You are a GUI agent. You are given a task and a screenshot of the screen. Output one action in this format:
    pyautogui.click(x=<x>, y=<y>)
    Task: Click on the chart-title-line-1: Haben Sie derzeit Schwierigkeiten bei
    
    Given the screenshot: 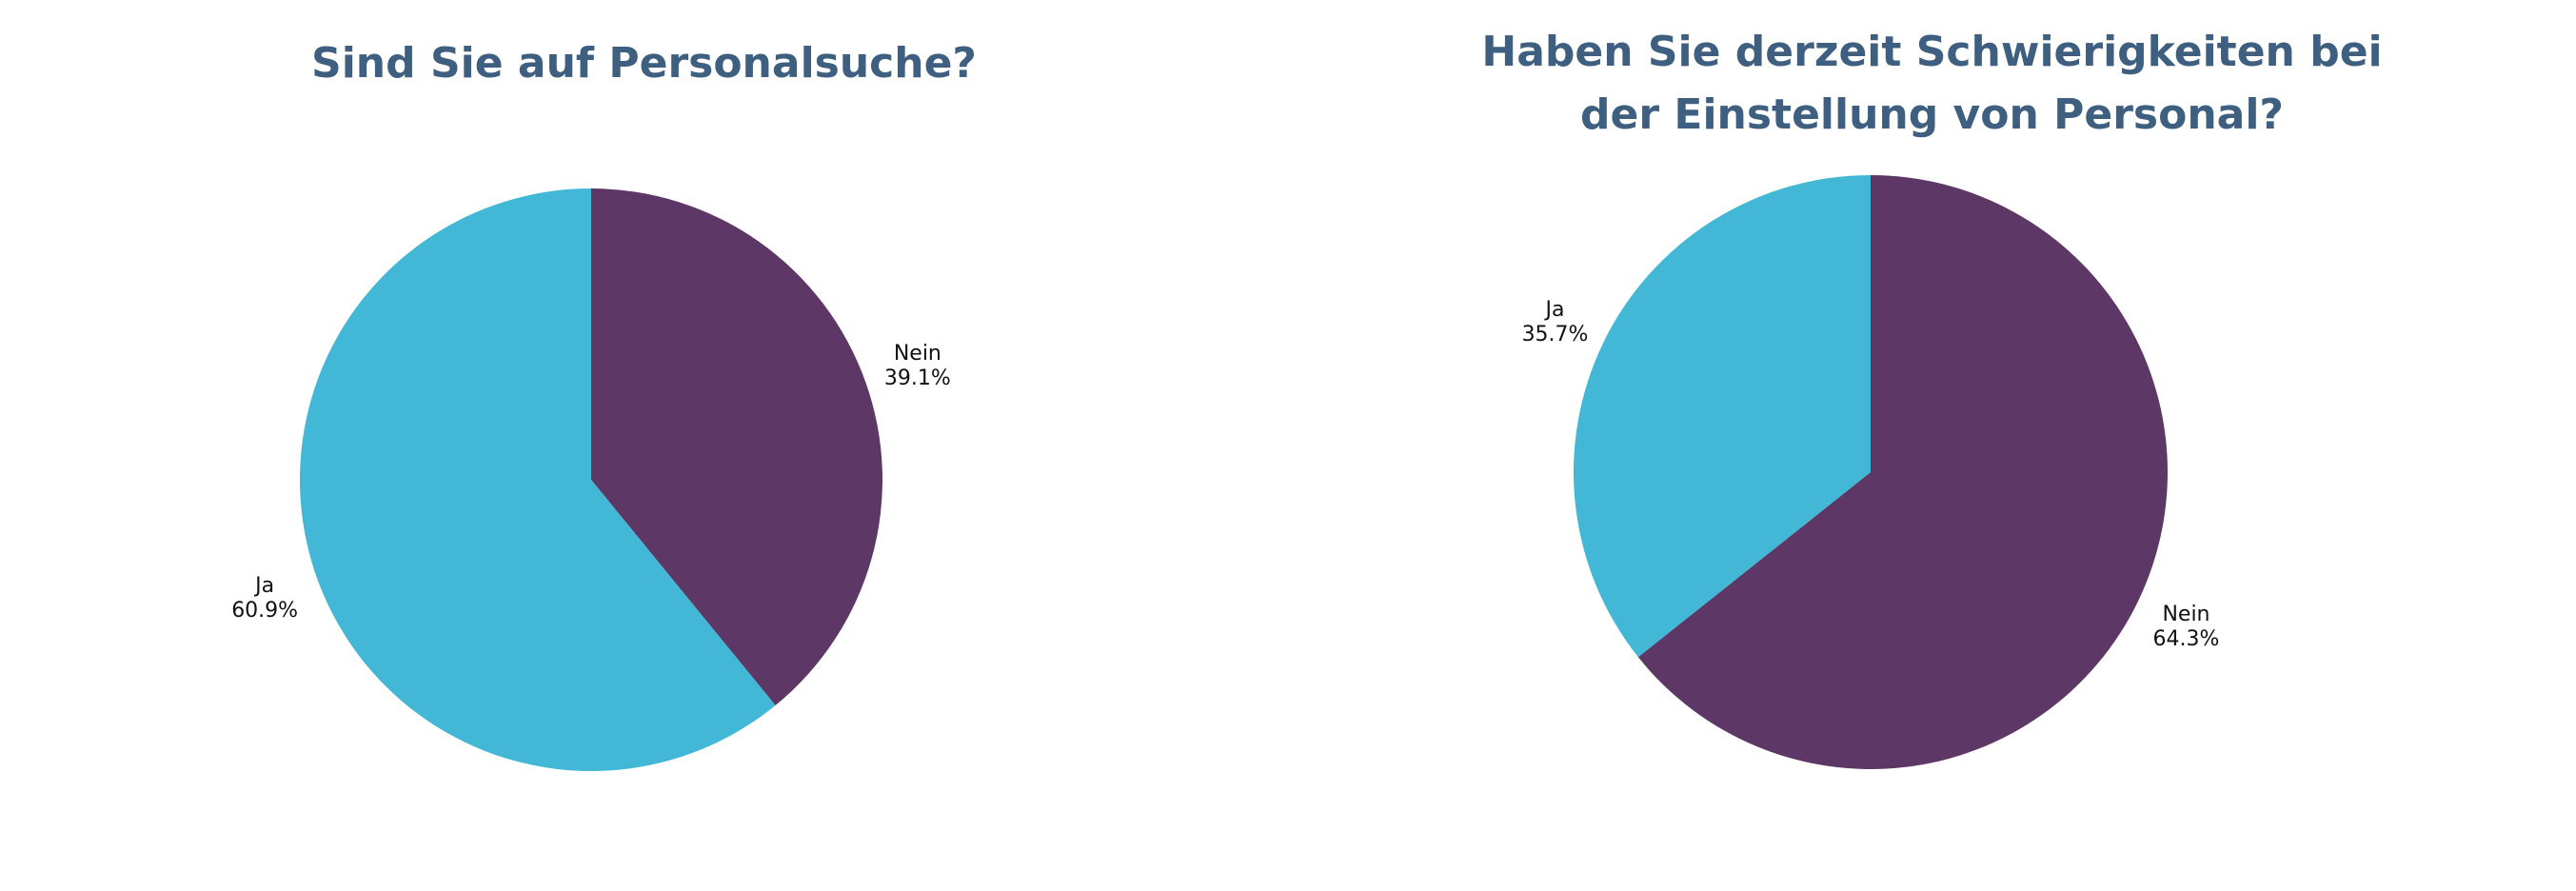 What is the action you would take?
    pyautogui.click(x=1932, y=52)
    